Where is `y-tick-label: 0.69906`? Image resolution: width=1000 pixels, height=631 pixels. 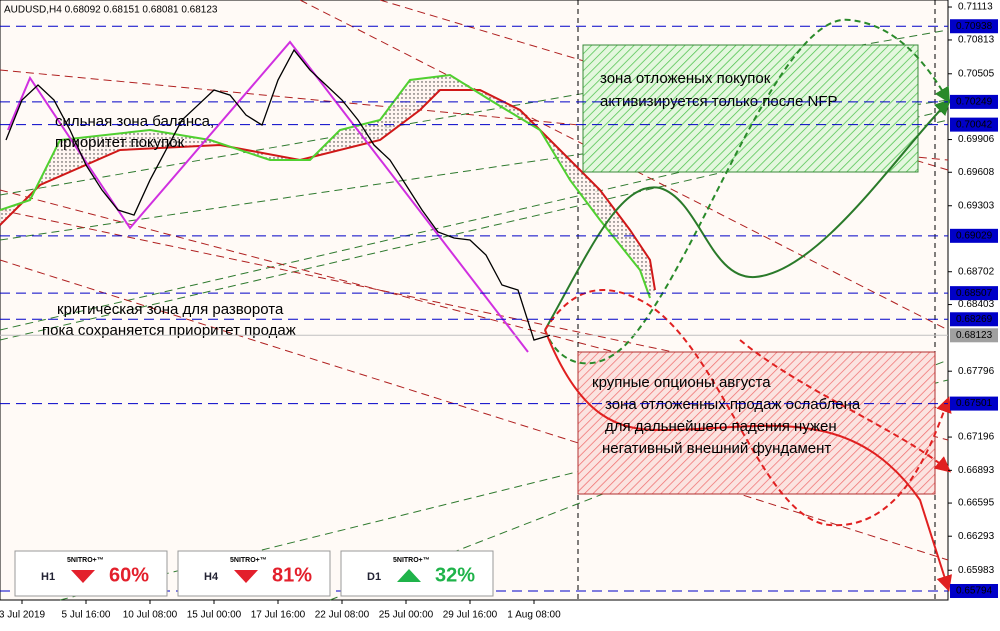
y-tick-label: 0.69906 is located at coordinates (976, 139).